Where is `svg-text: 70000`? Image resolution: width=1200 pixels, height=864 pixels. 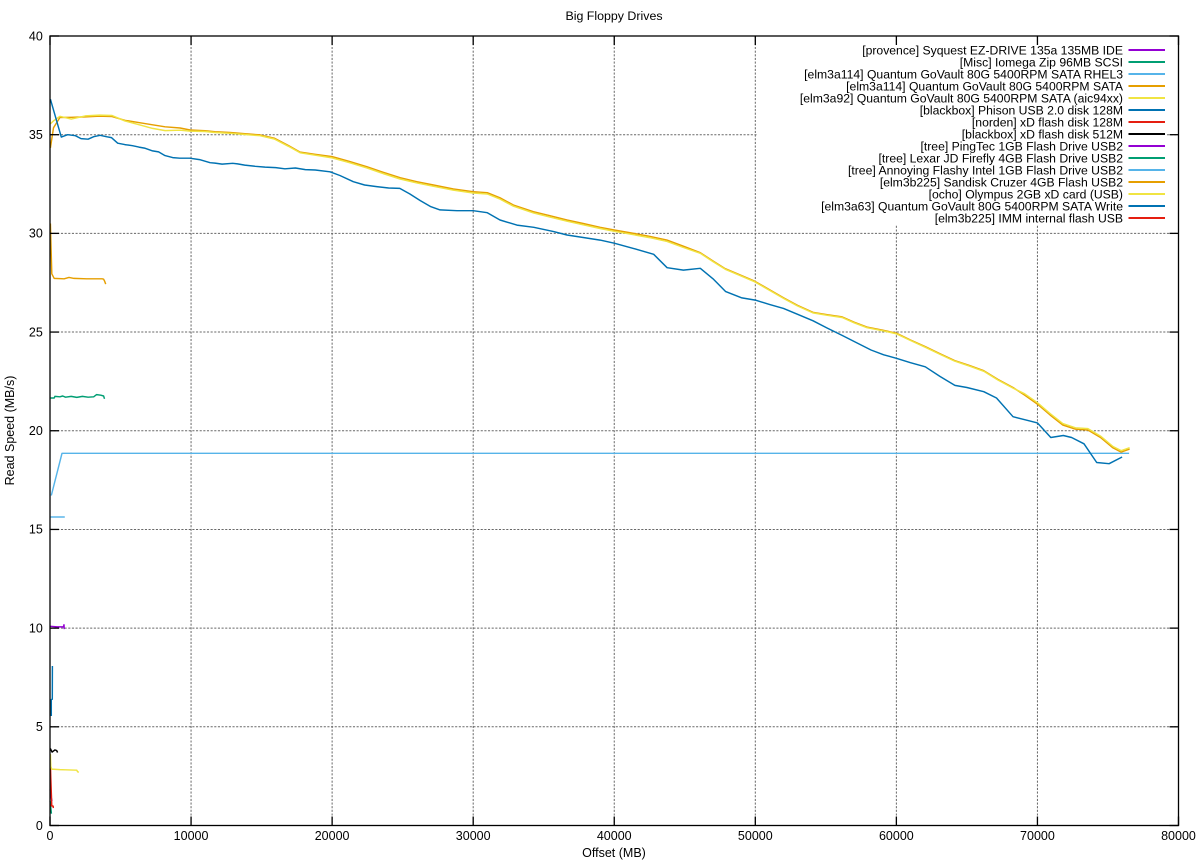
svg-text: 70000 is located at coordinates (1037, 836).